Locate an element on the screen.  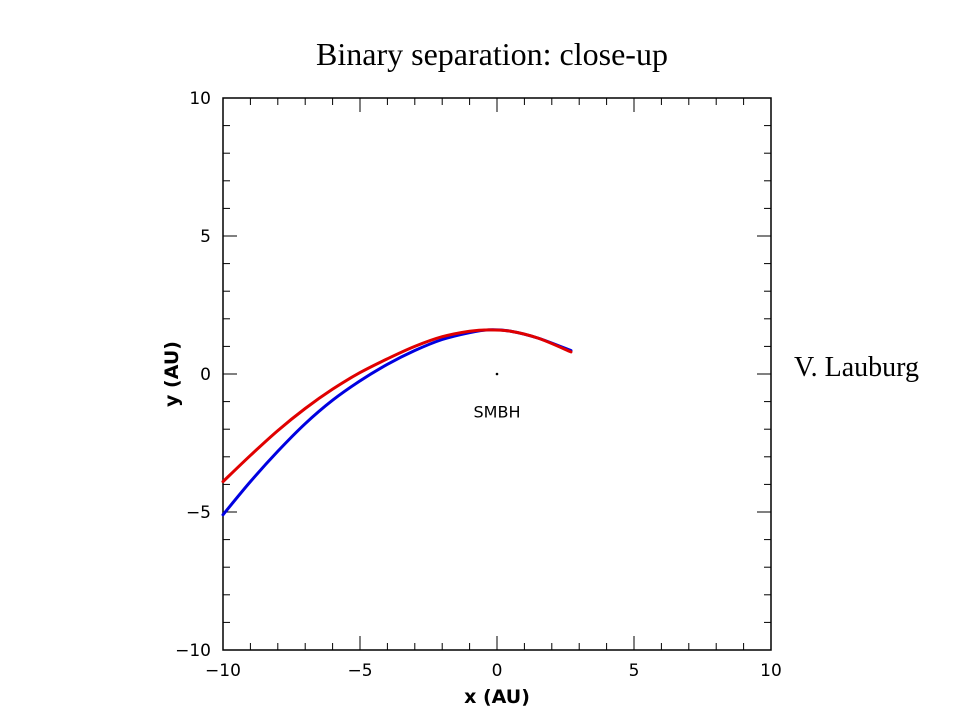
y-axis-label: y (AU) is located at coordinates (172, 374).